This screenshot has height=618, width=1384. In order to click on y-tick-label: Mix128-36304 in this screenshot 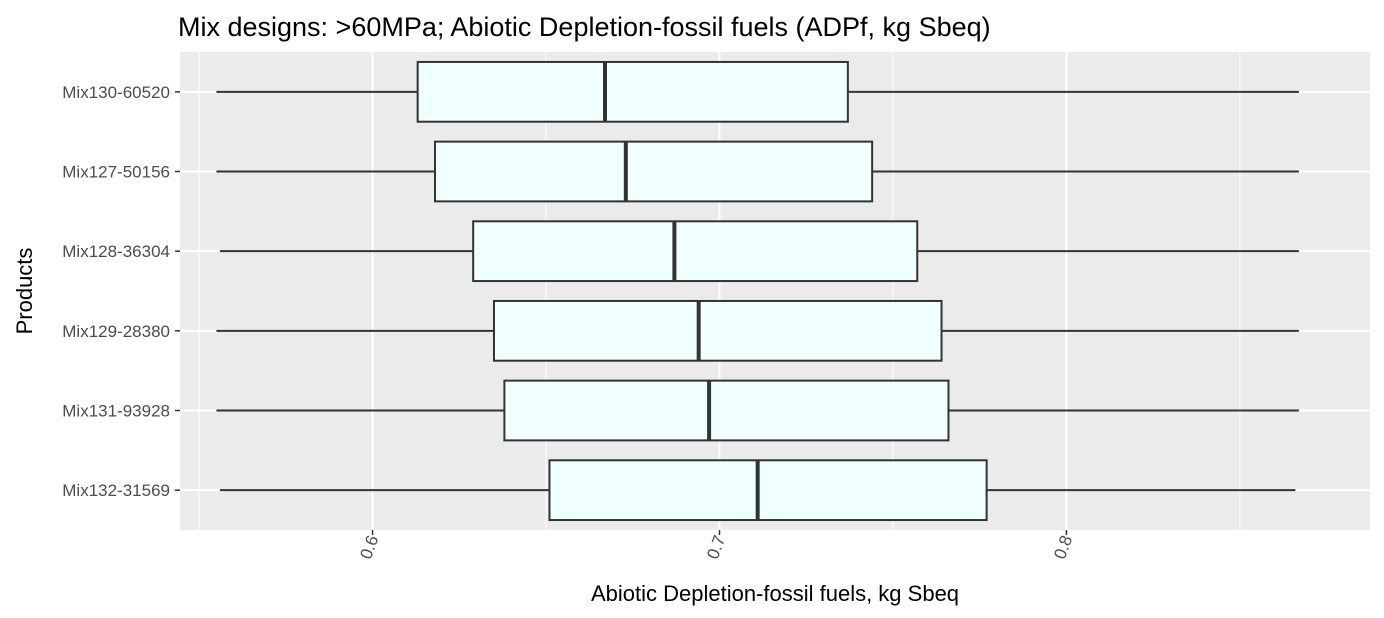, I will do `click(116, 251)`.